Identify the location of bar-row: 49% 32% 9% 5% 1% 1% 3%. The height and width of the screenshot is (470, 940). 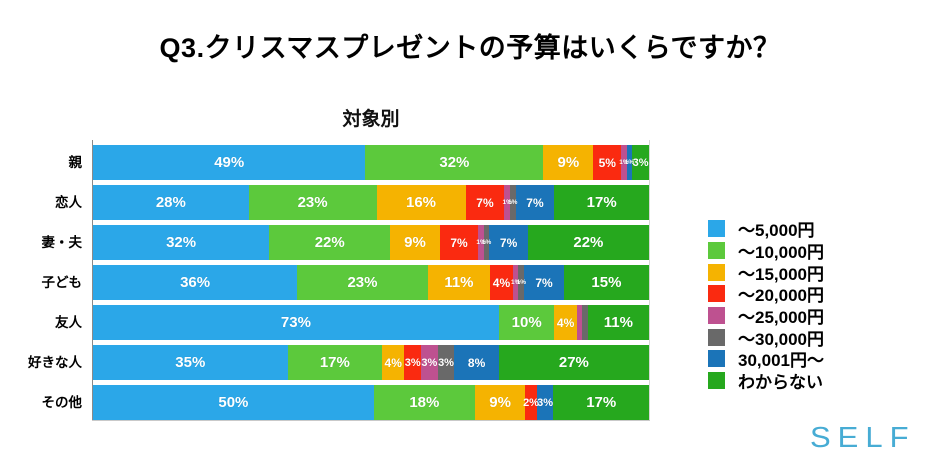
(371, 162).